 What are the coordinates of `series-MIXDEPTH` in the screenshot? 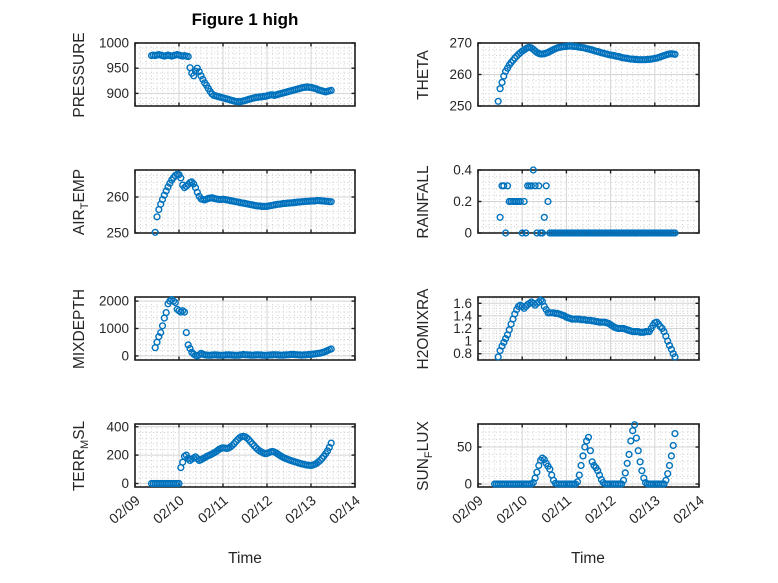 It's located at (243, 328).